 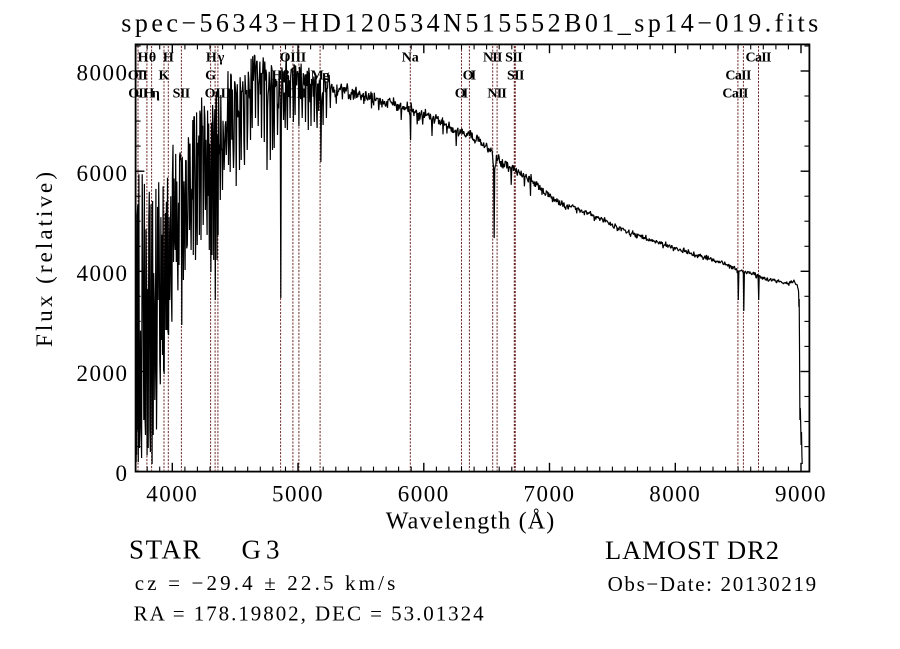 What do you see at coordinates (410, 58) in the screenshot?
I see `svg-text: Na` at bounding box center [410, 58].